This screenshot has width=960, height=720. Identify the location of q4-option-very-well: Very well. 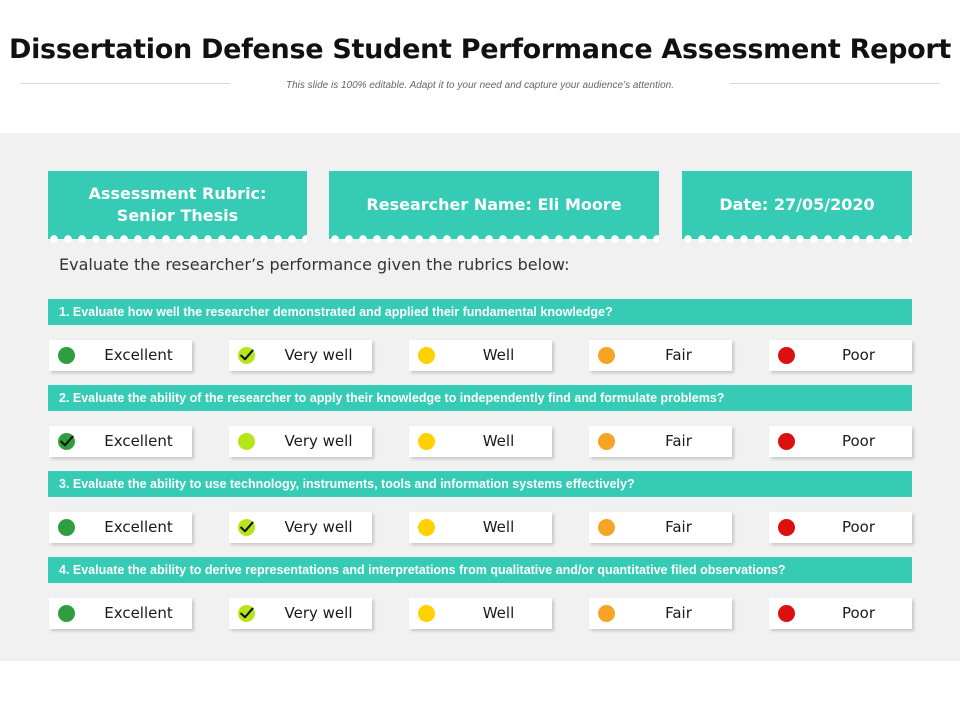
(300, 613).